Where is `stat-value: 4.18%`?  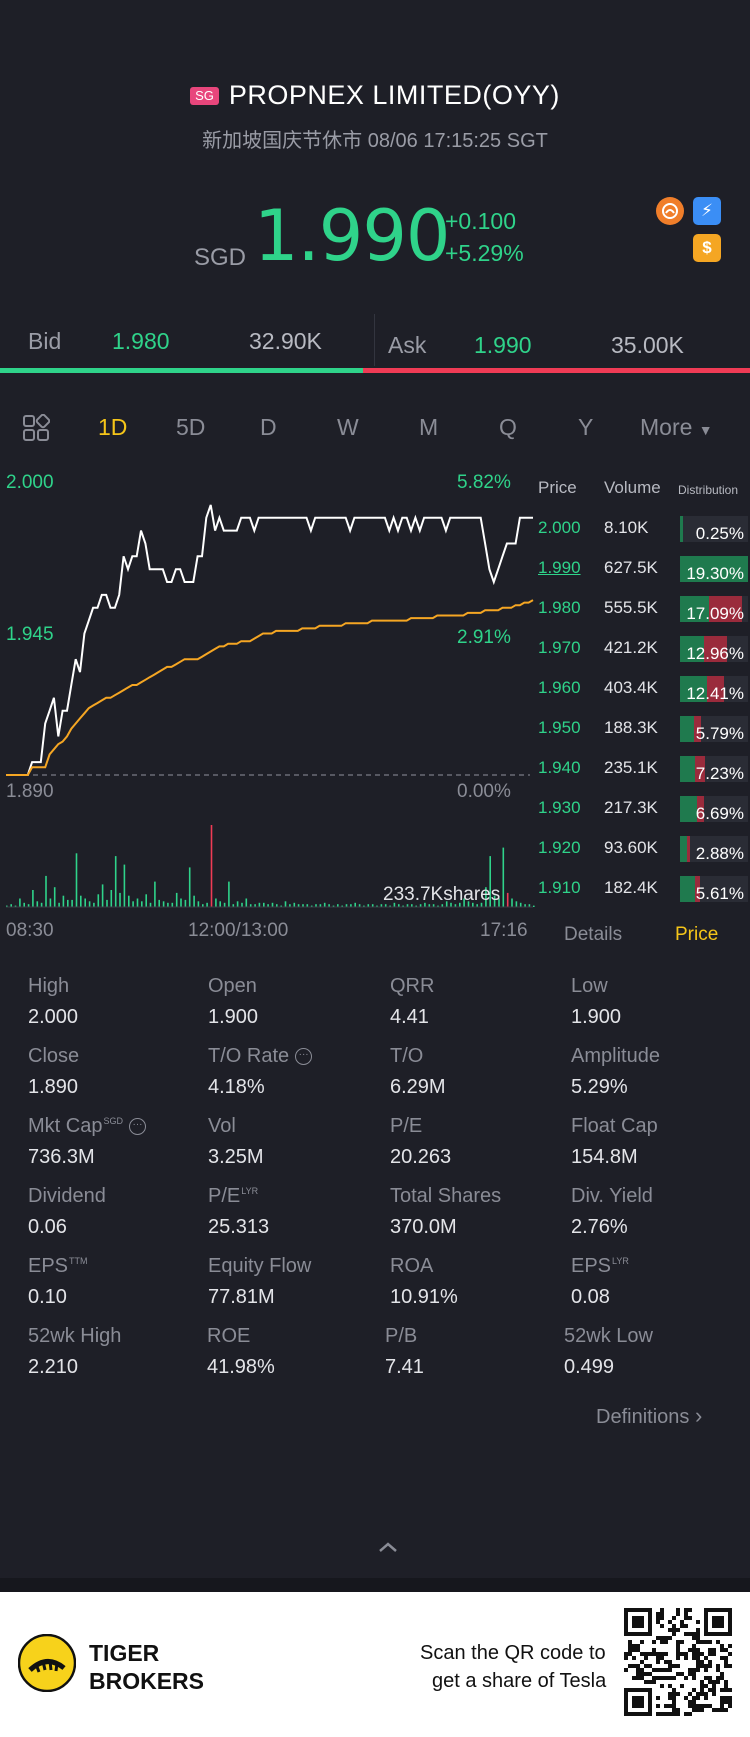
stat-value: 4.18% is located at coordinates (236, 1087).